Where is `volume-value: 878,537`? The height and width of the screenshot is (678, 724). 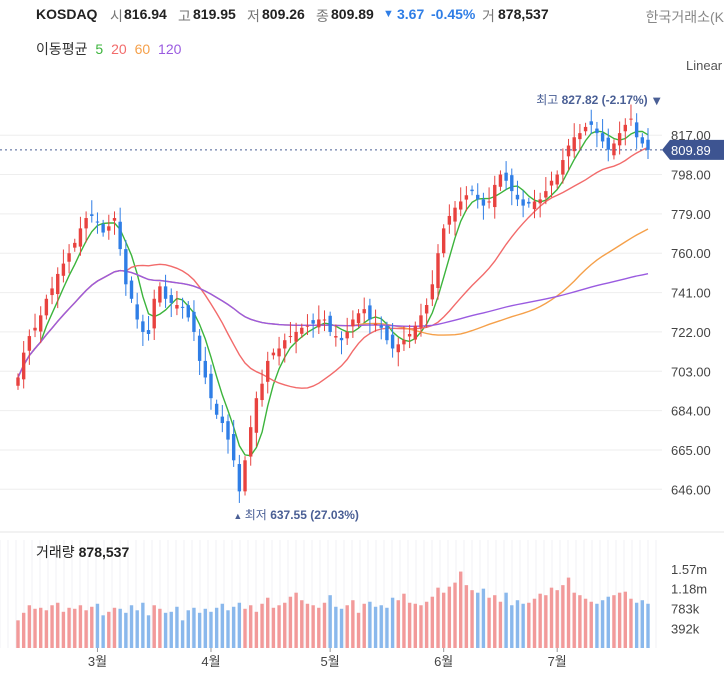
volume-value: 878,537 is located at coordinates (523, 14).